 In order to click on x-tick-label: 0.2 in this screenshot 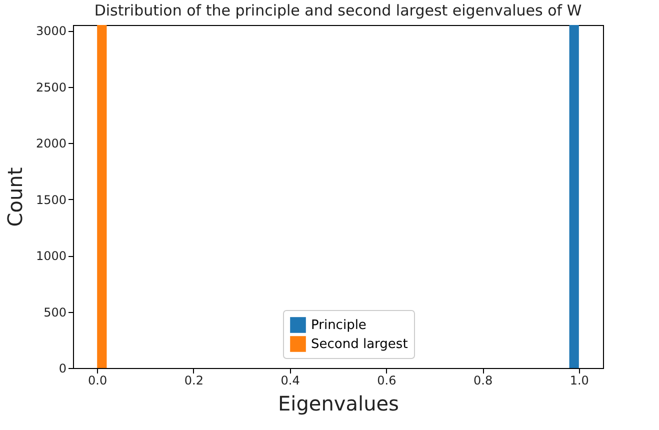, I will do `click(194, 381)`.